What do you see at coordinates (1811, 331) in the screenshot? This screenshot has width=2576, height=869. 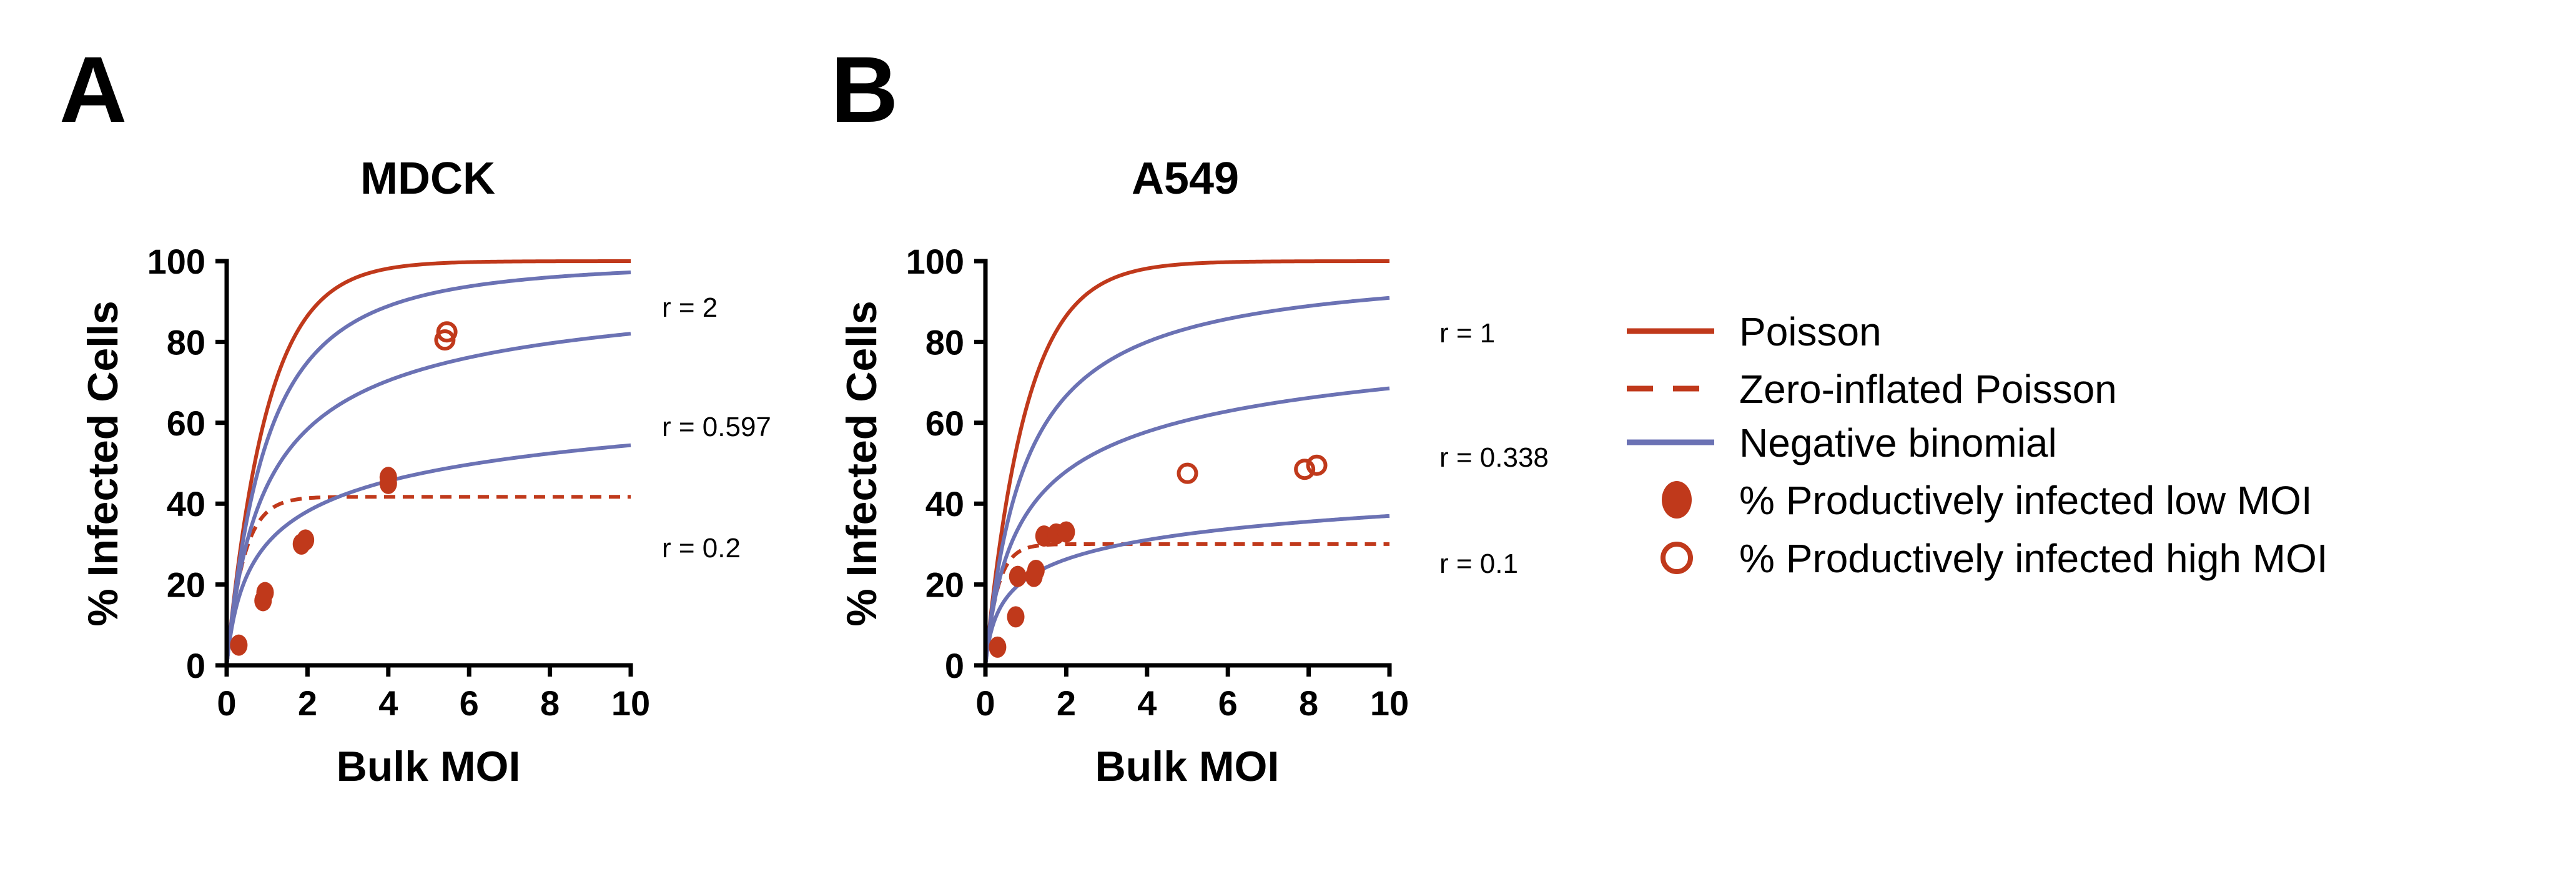 I see `legend-label-poisson: Poisson` at bounding box center [1811, 331].